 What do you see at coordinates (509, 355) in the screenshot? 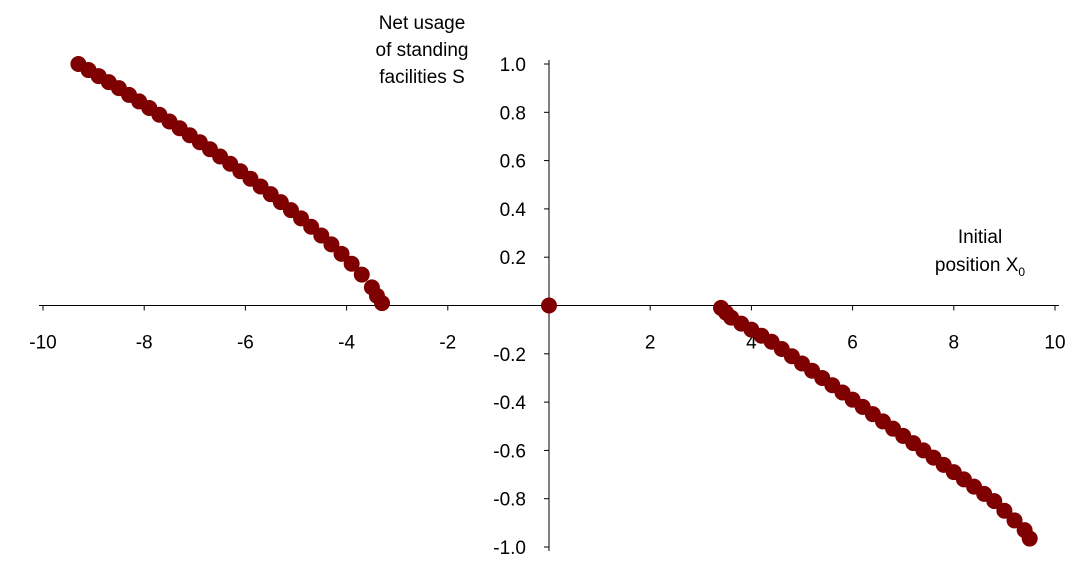
I see `y-tick-label: -0.2` at bounding box center [509, 355].